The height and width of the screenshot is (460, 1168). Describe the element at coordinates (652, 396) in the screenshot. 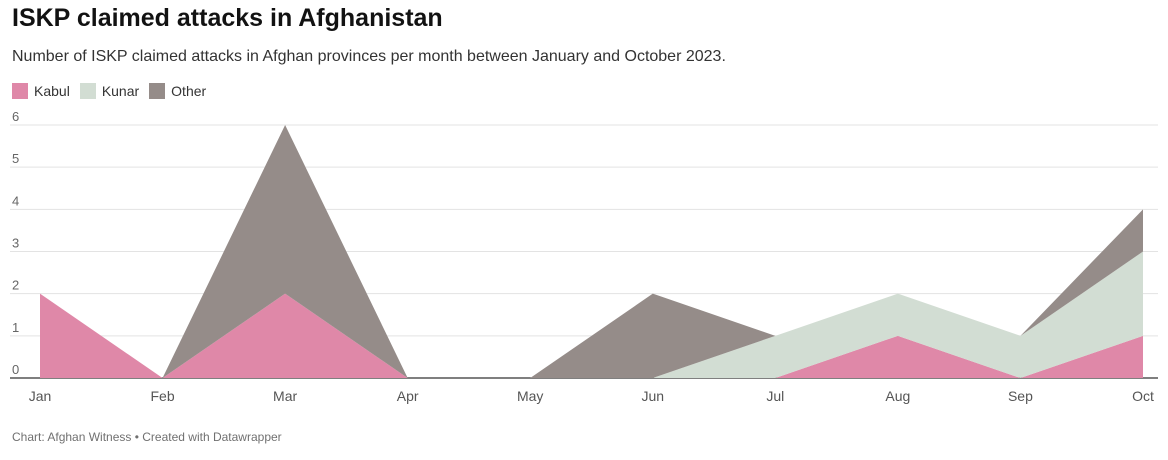

I see `x-tick-label: Jun` at that location.